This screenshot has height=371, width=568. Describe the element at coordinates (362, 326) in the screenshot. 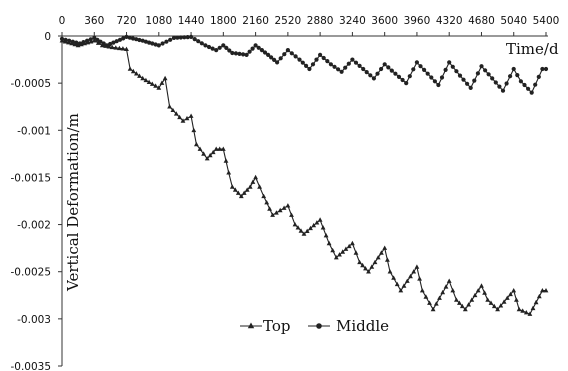

I see `legend-middle-label: Middle` at that location.